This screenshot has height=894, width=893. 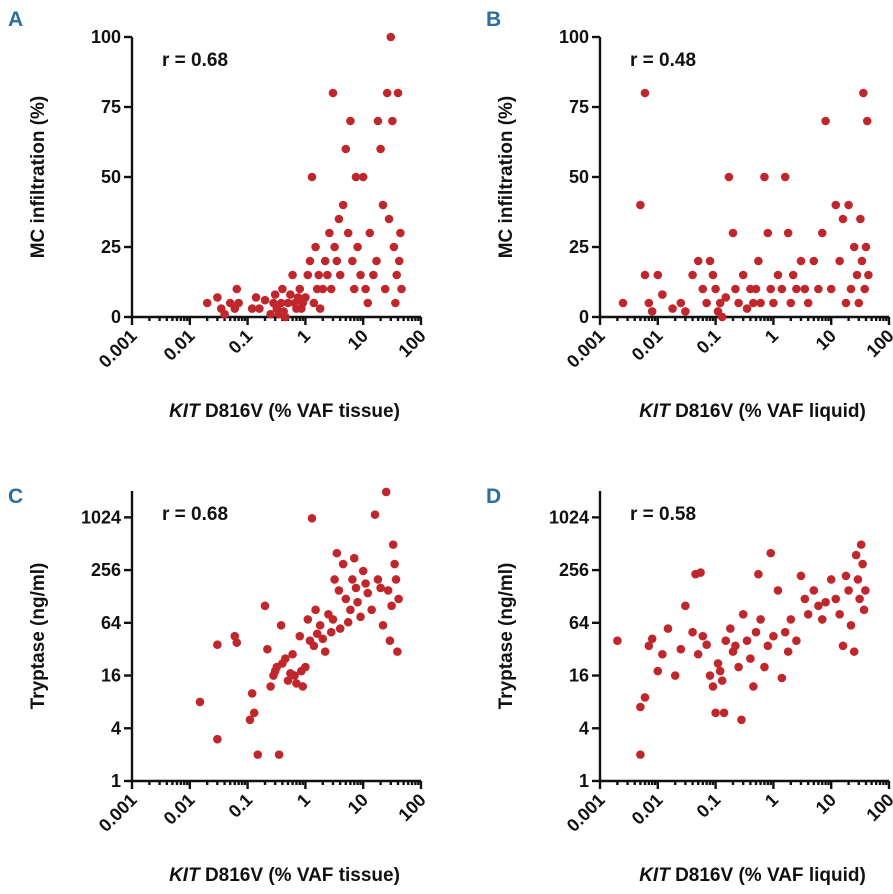 What do you see at coordinates (584, 781) in the screenshot?
I see `y-tick-label: 1` at bounding box center [584, 781].